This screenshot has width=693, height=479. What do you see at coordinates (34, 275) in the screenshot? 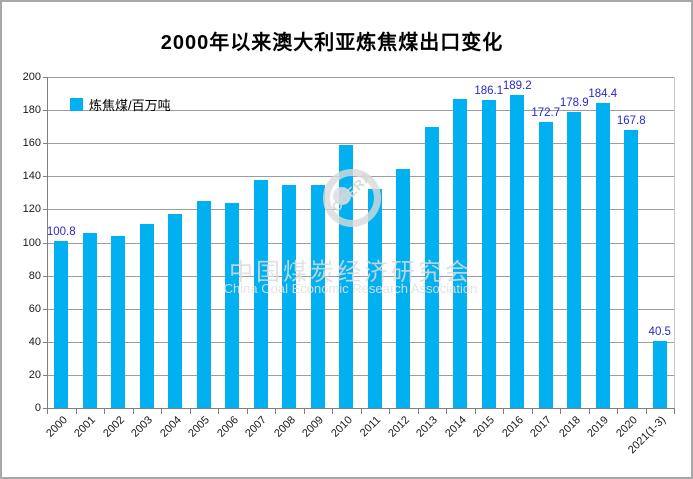
I see `y-axis-label: 80` at bounding box center [34, 275].